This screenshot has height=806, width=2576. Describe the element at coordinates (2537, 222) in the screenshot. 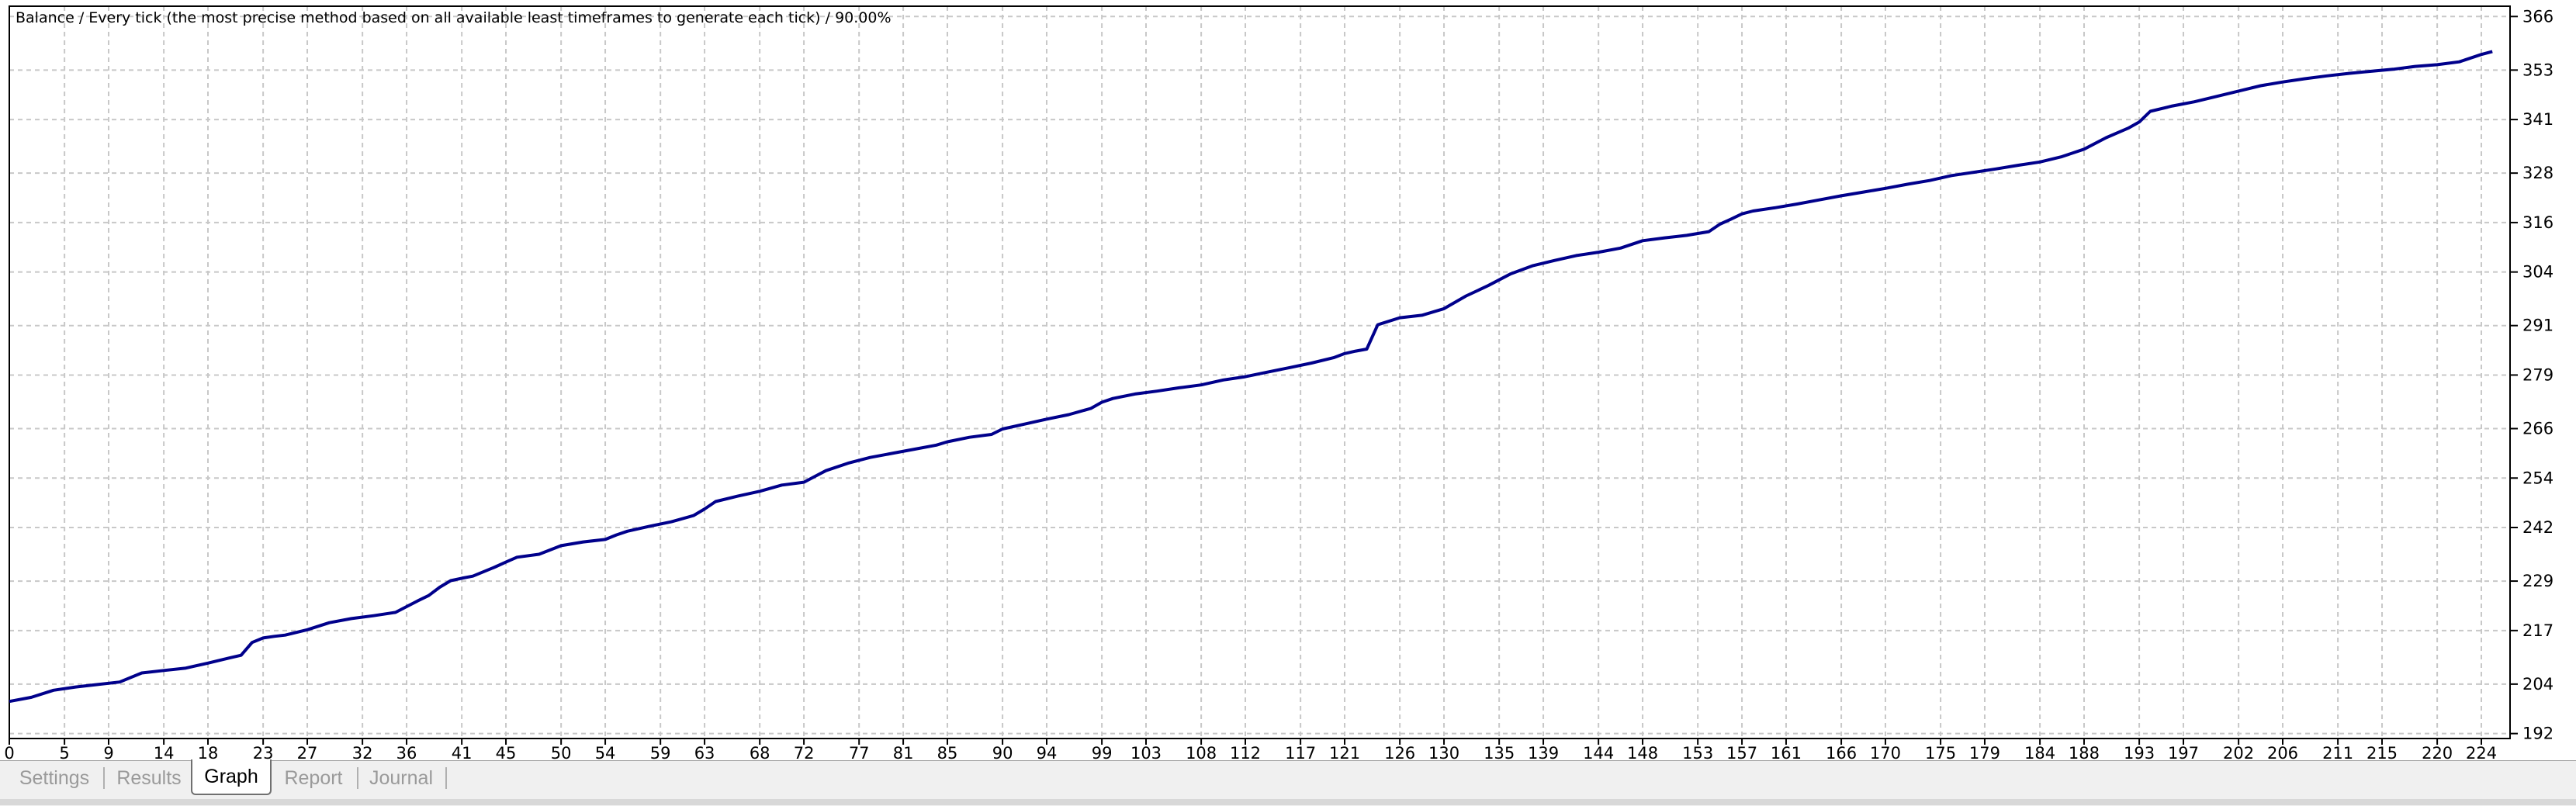

I see `y-tick-label: 316` at that location.